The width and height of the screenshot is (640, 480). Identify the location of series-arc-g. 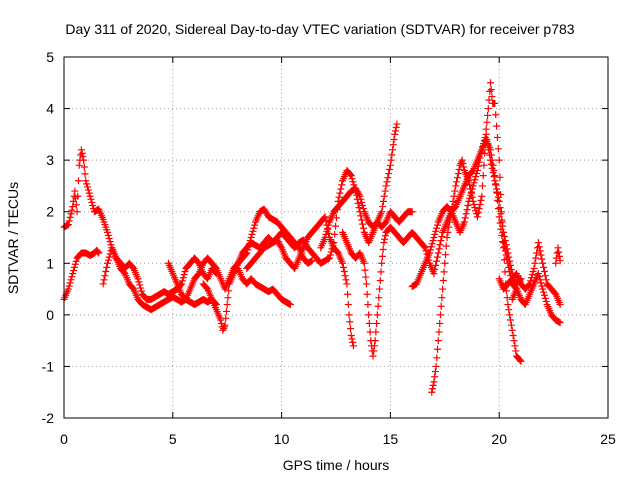
(329, 219).